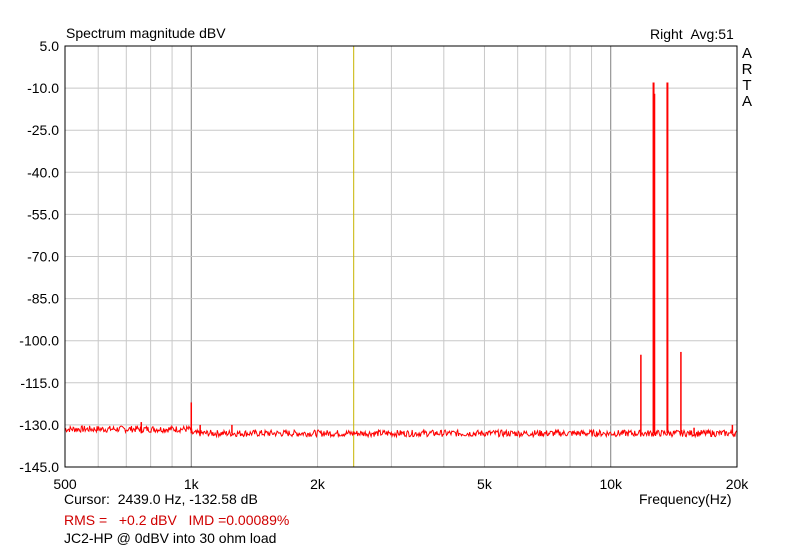  What do you see at coordinates (738, 484) in the screenshot?
I see `x-tick-label: 20k` at bounding box center [738, 484].